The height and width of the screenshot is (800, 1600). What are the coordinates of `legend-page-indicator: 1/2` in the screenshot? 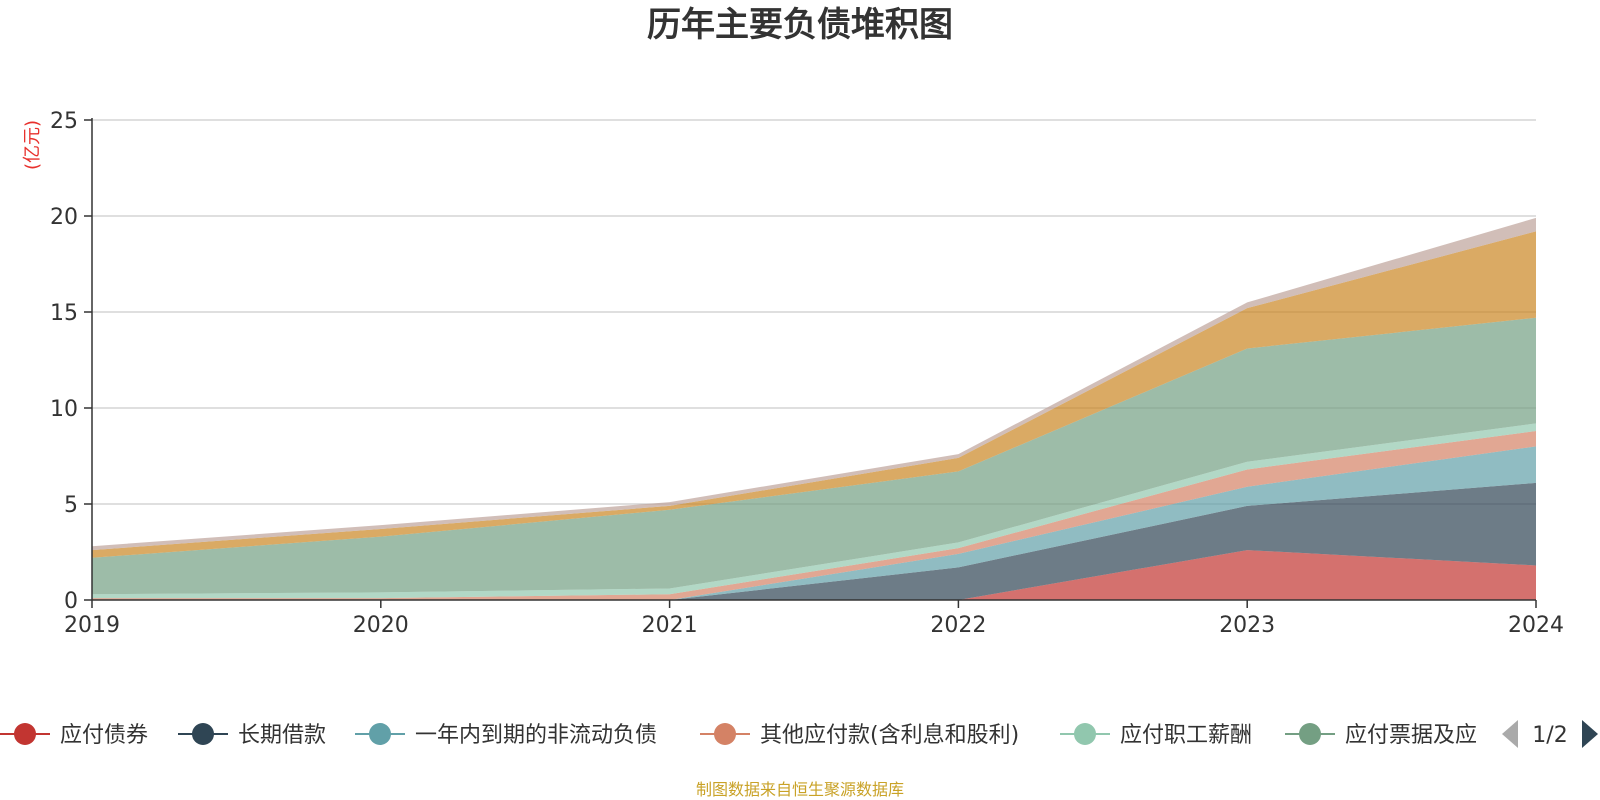 It's located at (1549, 735).